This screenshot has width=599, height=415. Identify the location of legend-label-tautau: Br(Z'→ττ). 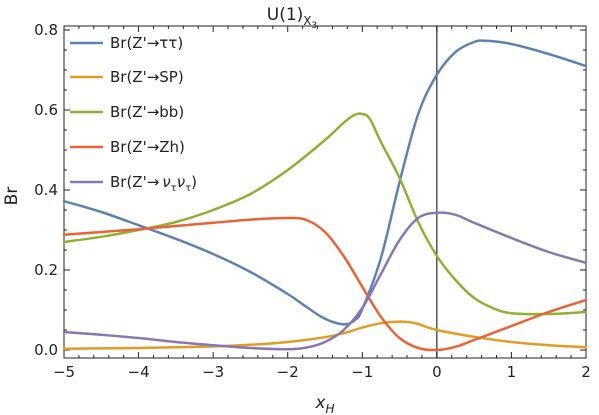
(146, 43).